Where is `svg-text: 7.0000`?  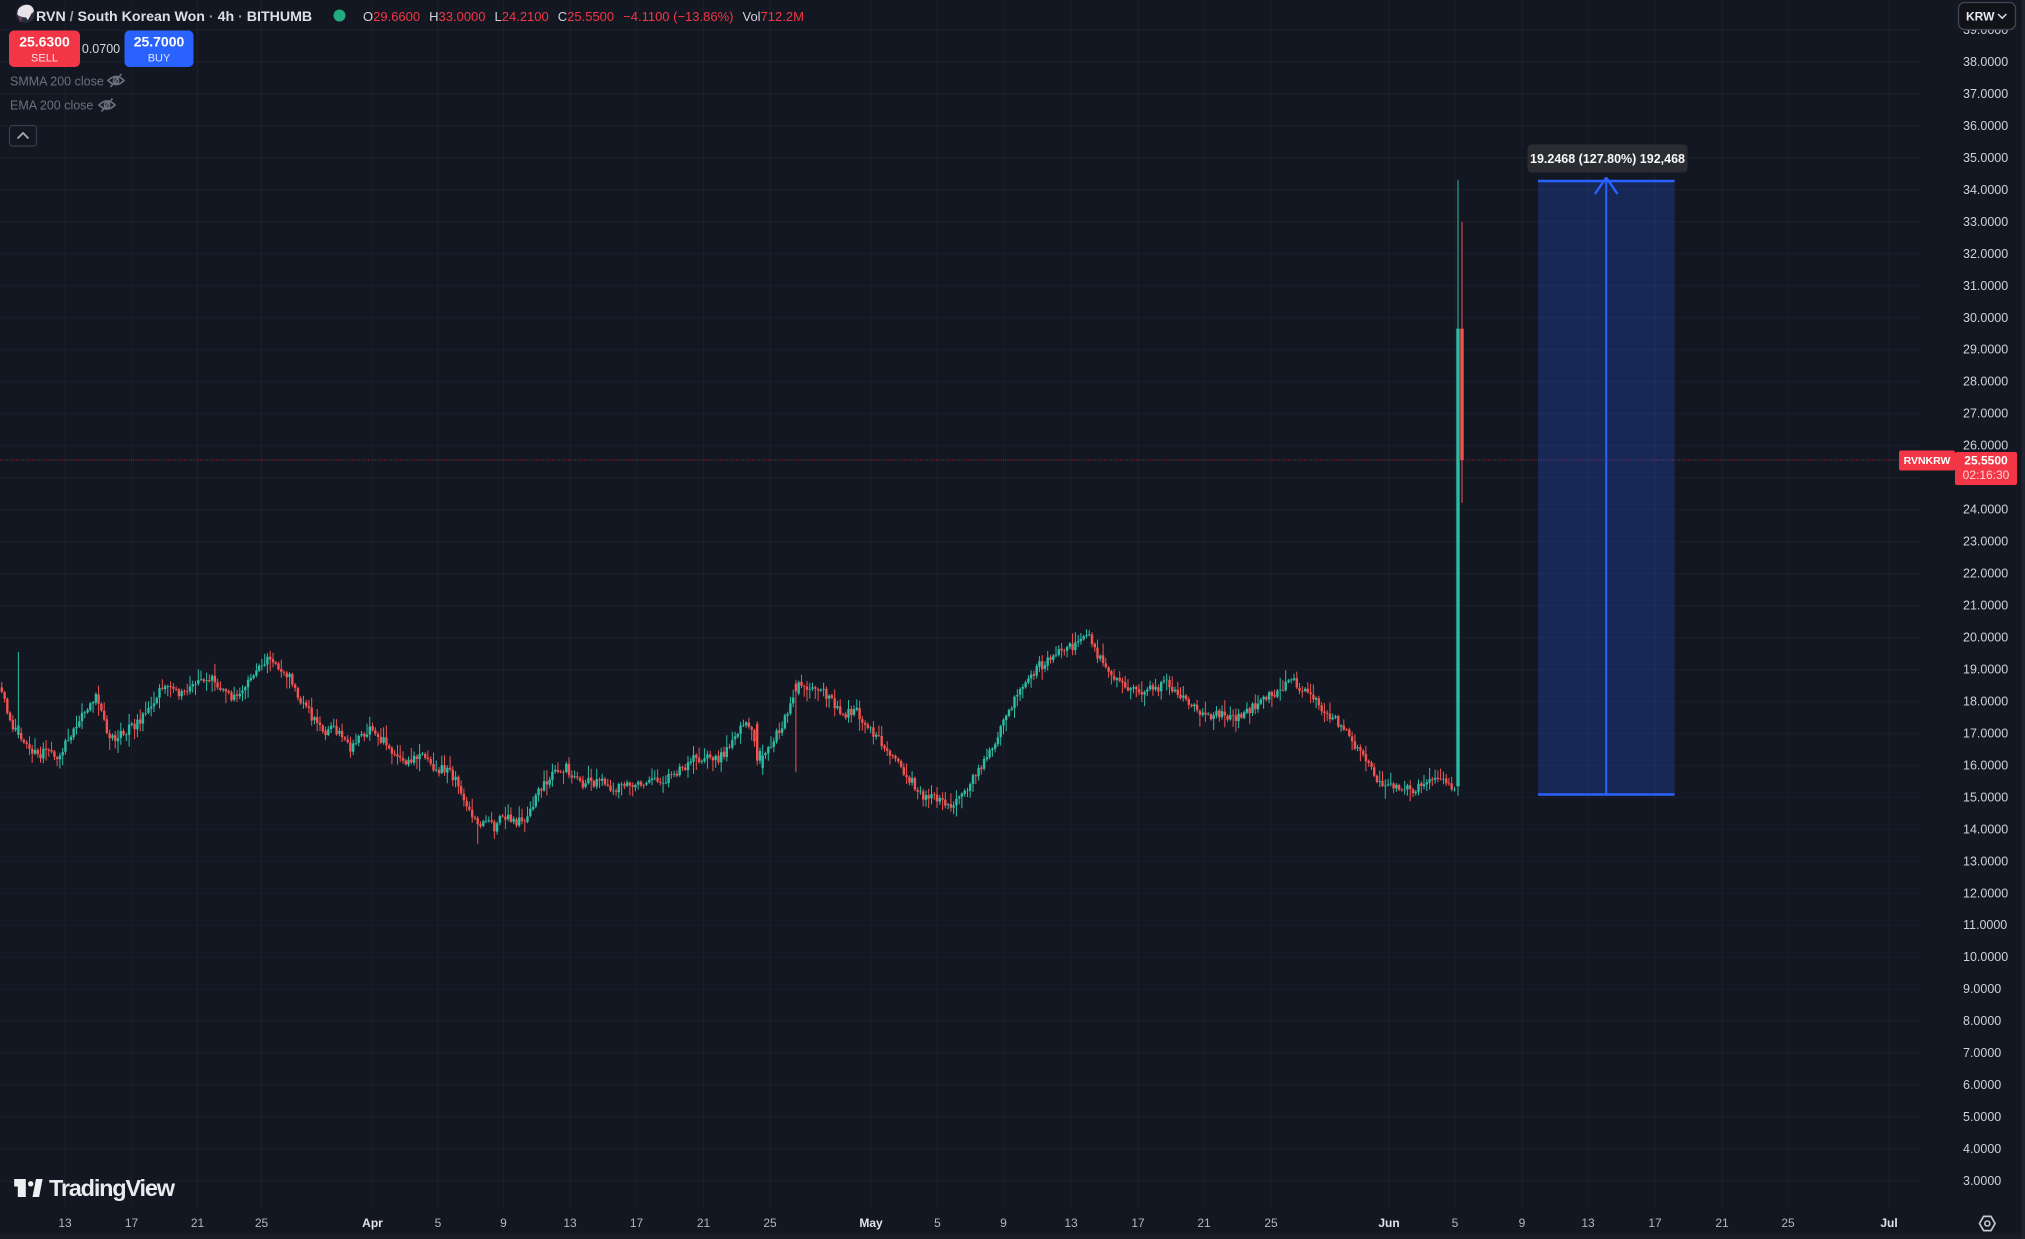 svg-text: 7.0000 is located at coordinates (1982, 1053).